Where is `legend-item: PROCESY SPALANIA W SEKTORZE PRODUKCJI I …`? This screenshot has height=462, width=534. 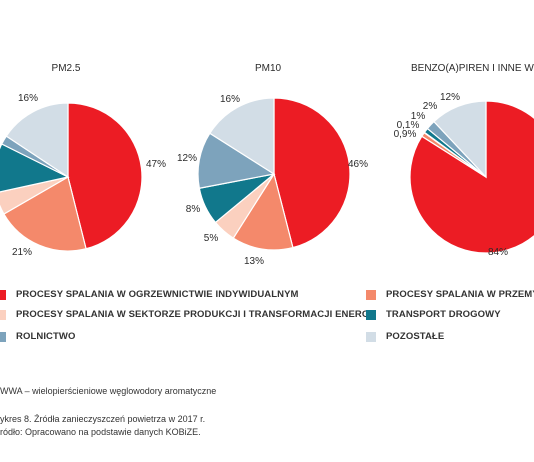 legend-item: PROCESY SPALANIA W SEKTORZE PRODUKCJI I … is located at coordinates (187, 314).